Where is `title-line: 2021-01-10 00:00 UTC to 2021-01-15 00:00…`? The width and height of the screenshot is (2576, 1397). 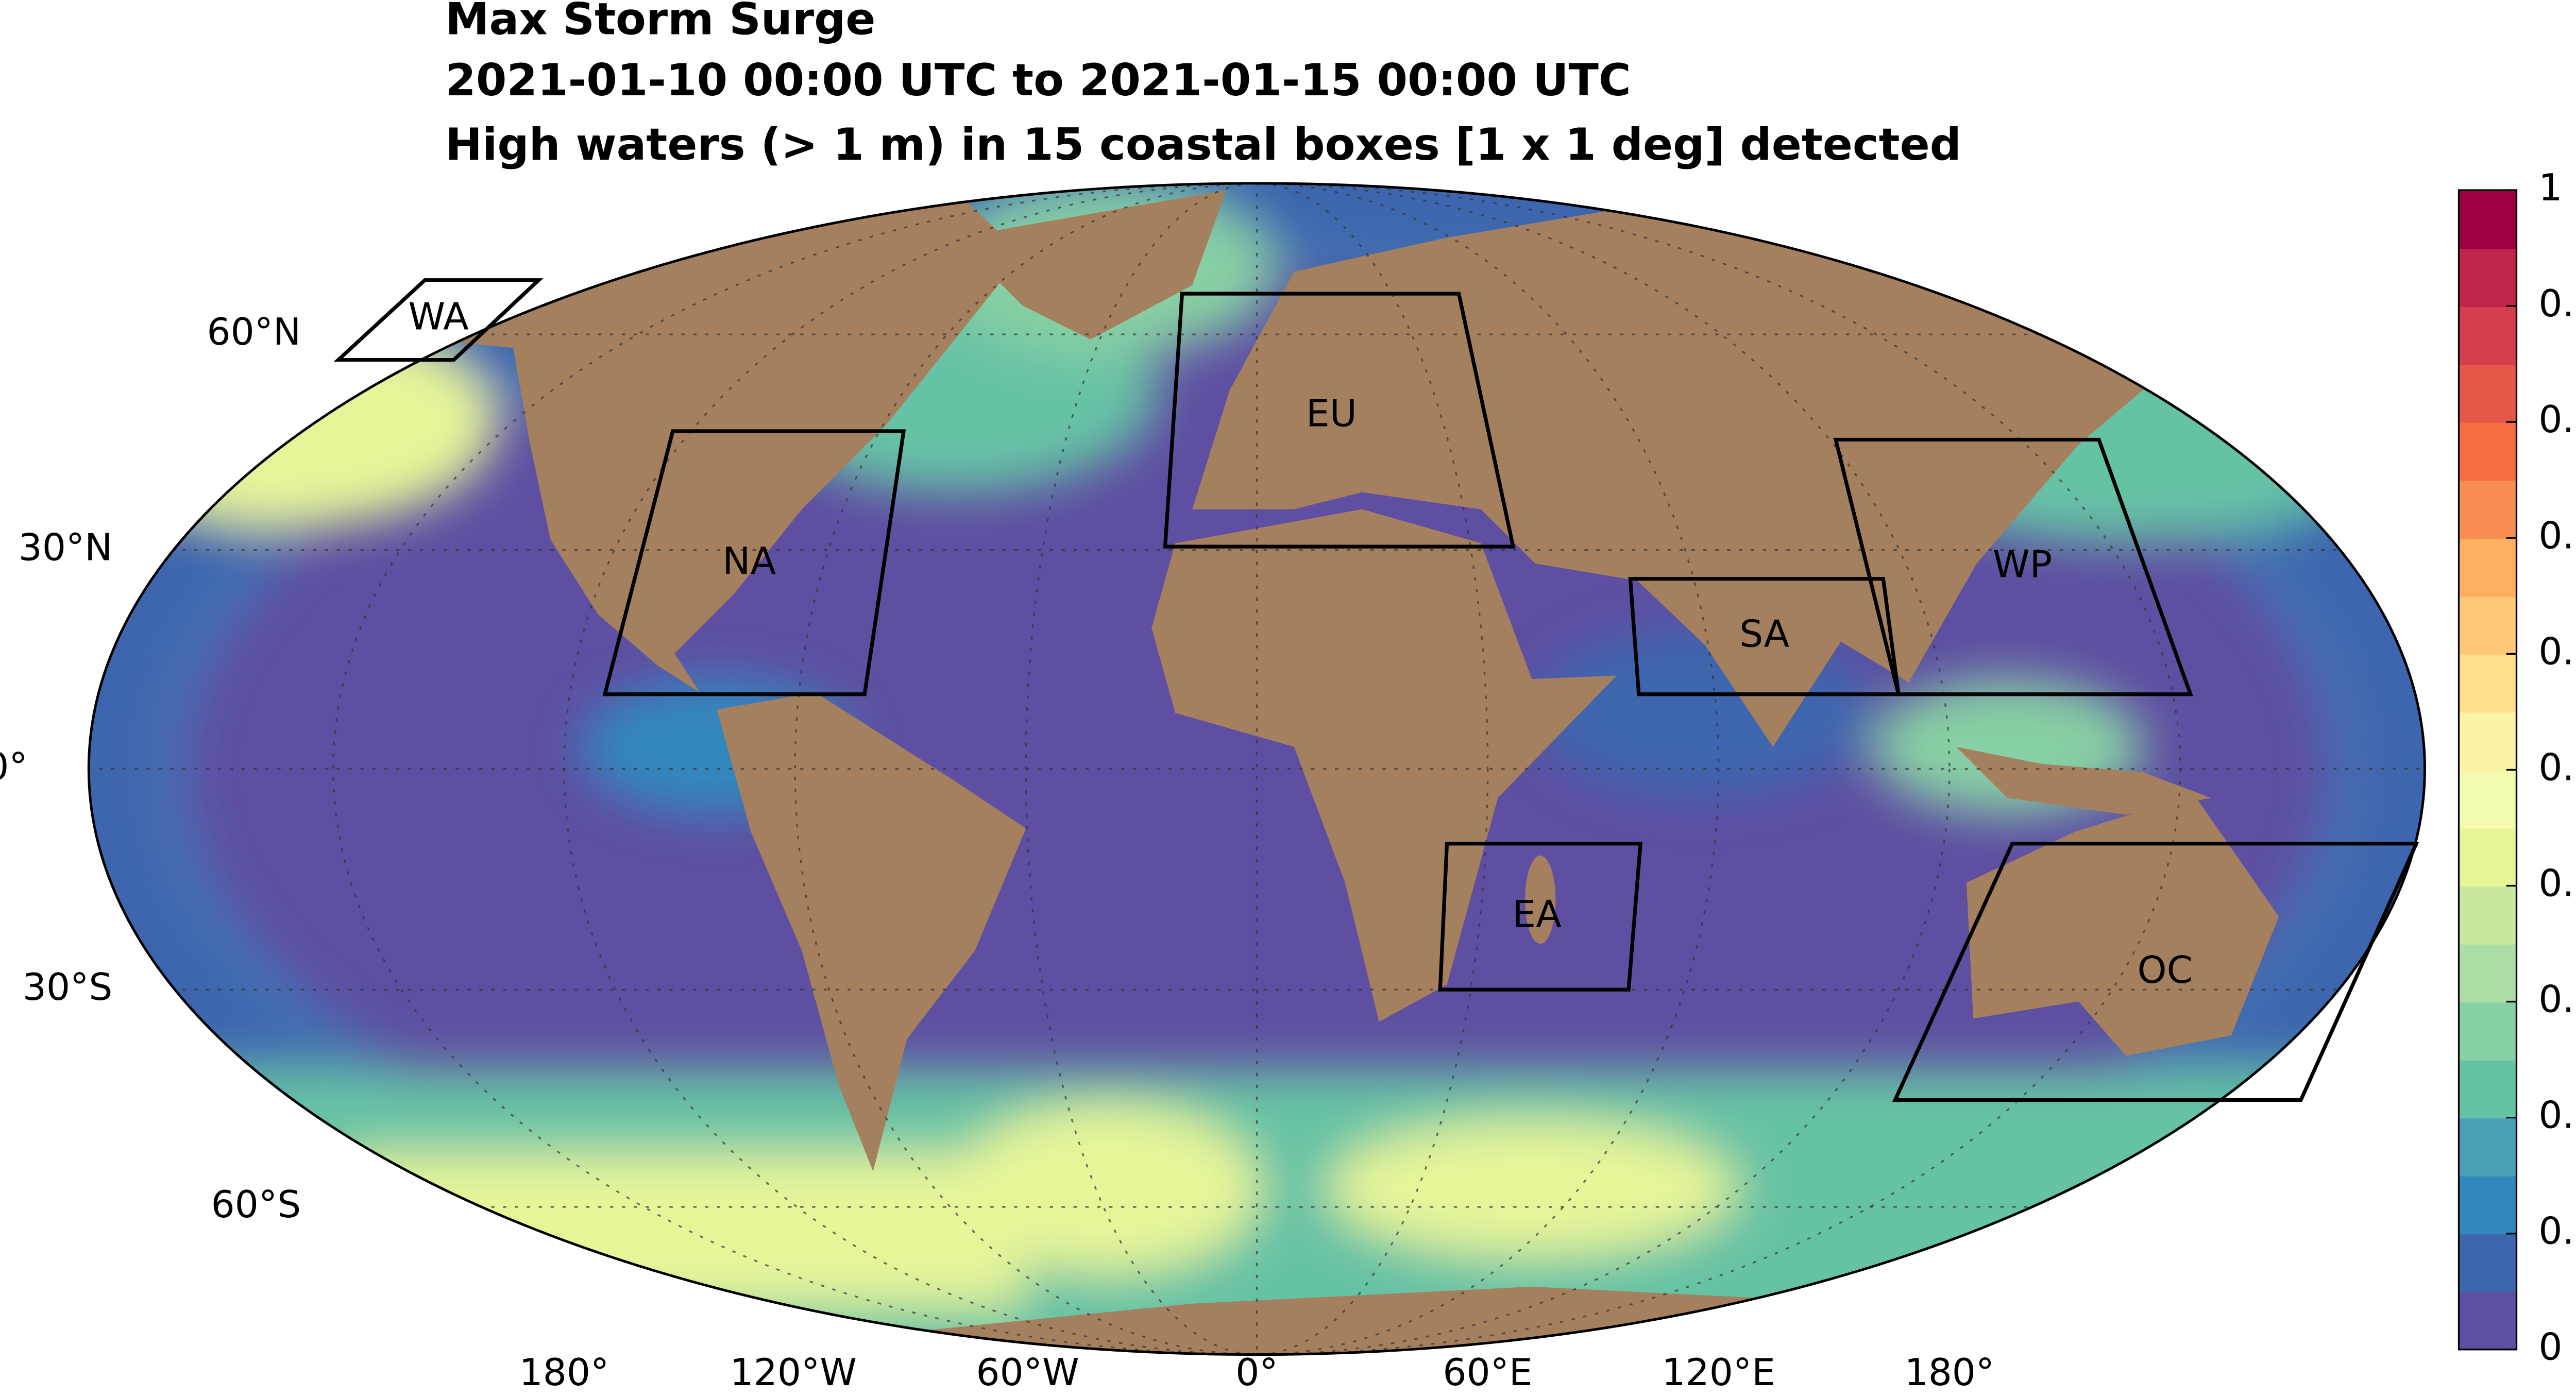
title-line: 2021-01-10 00:00 UTC to 2021-01-15 00:00… is located at coordinates (1038, 81).